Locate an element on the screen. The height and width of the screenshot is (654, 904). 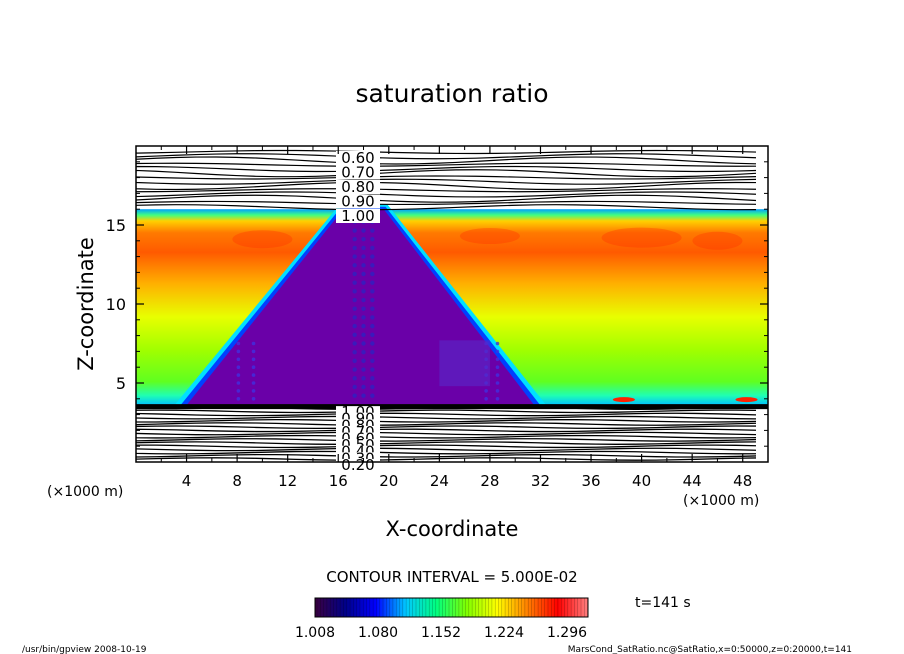
colorbar-tick-label: 1.224 is located at coordinates (504, 633).